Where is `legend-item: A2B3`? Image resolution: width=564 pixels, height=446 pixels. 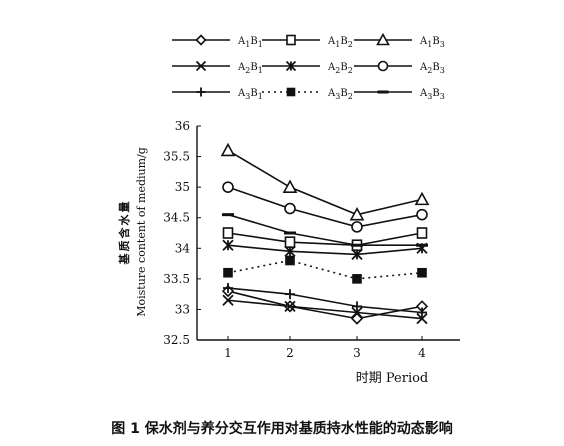 legend-item: A2B3 is located at coordinates (399, 67).